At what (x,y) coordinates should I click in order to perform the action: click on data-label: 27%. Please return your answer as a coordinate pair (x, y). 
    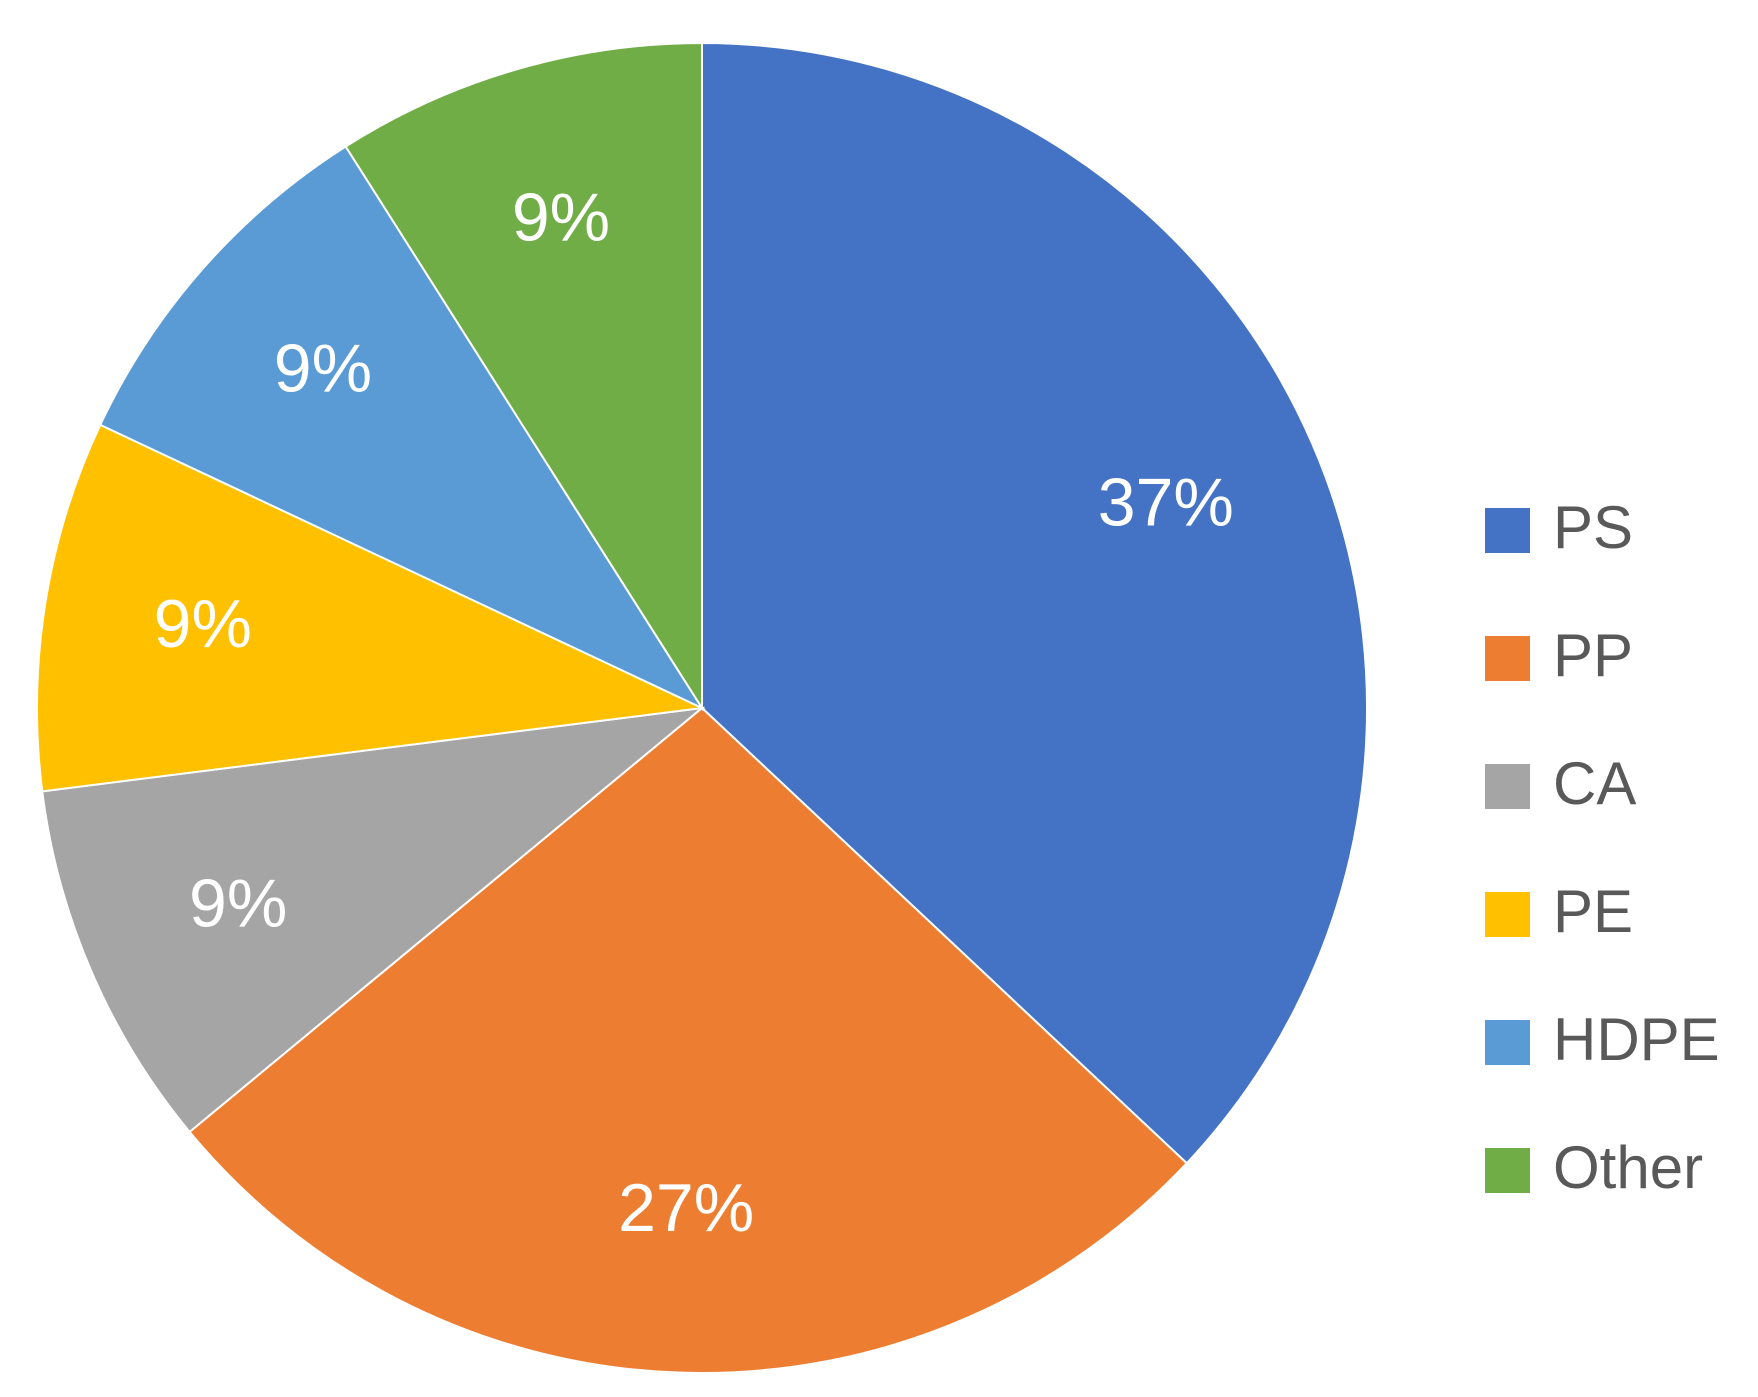
    Looking at the image, I should click on (686, 1208).